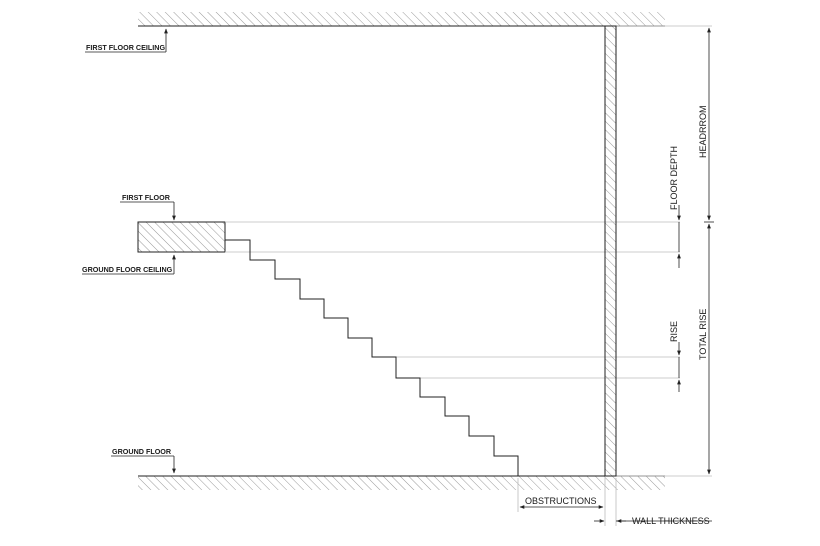 Image resolution: width=820 pixels, height=546 pixels. What do you see at coordinates (703, 131) in the screenshot?
I see `headroom-label: HEADRROM` at bounding box center [703, 131].